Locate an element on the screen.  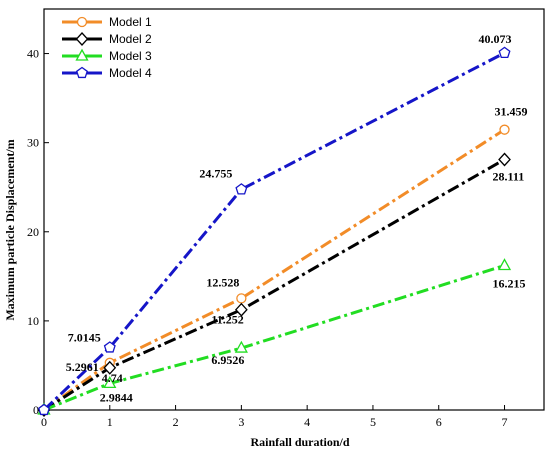
legend-label: Model 2 is located at coordinates (130, 39).